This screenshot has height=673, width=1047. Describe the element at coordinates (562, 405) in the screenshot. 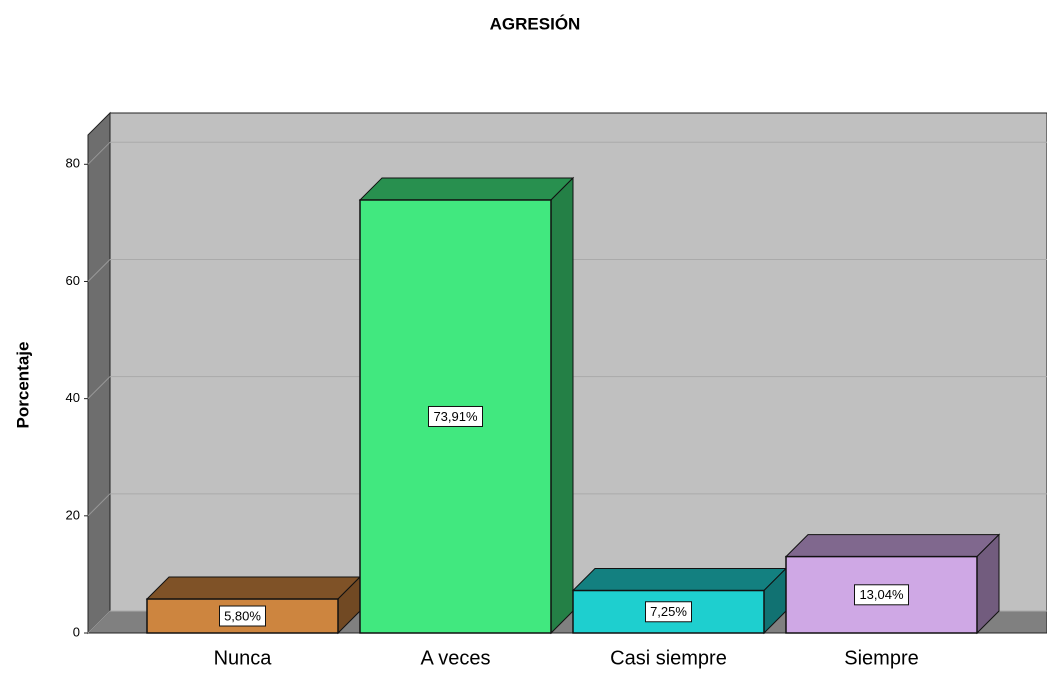

I see `bar-side` at that location.